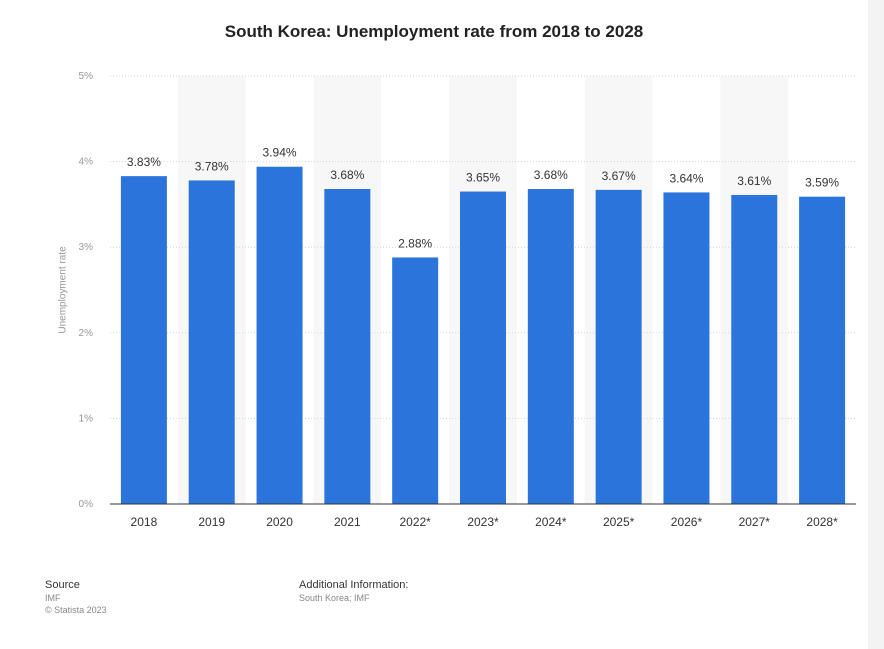  Describe the element at coordinates (279, 522) in the screenshot. I see `x-tick-label: 2020` at that location.